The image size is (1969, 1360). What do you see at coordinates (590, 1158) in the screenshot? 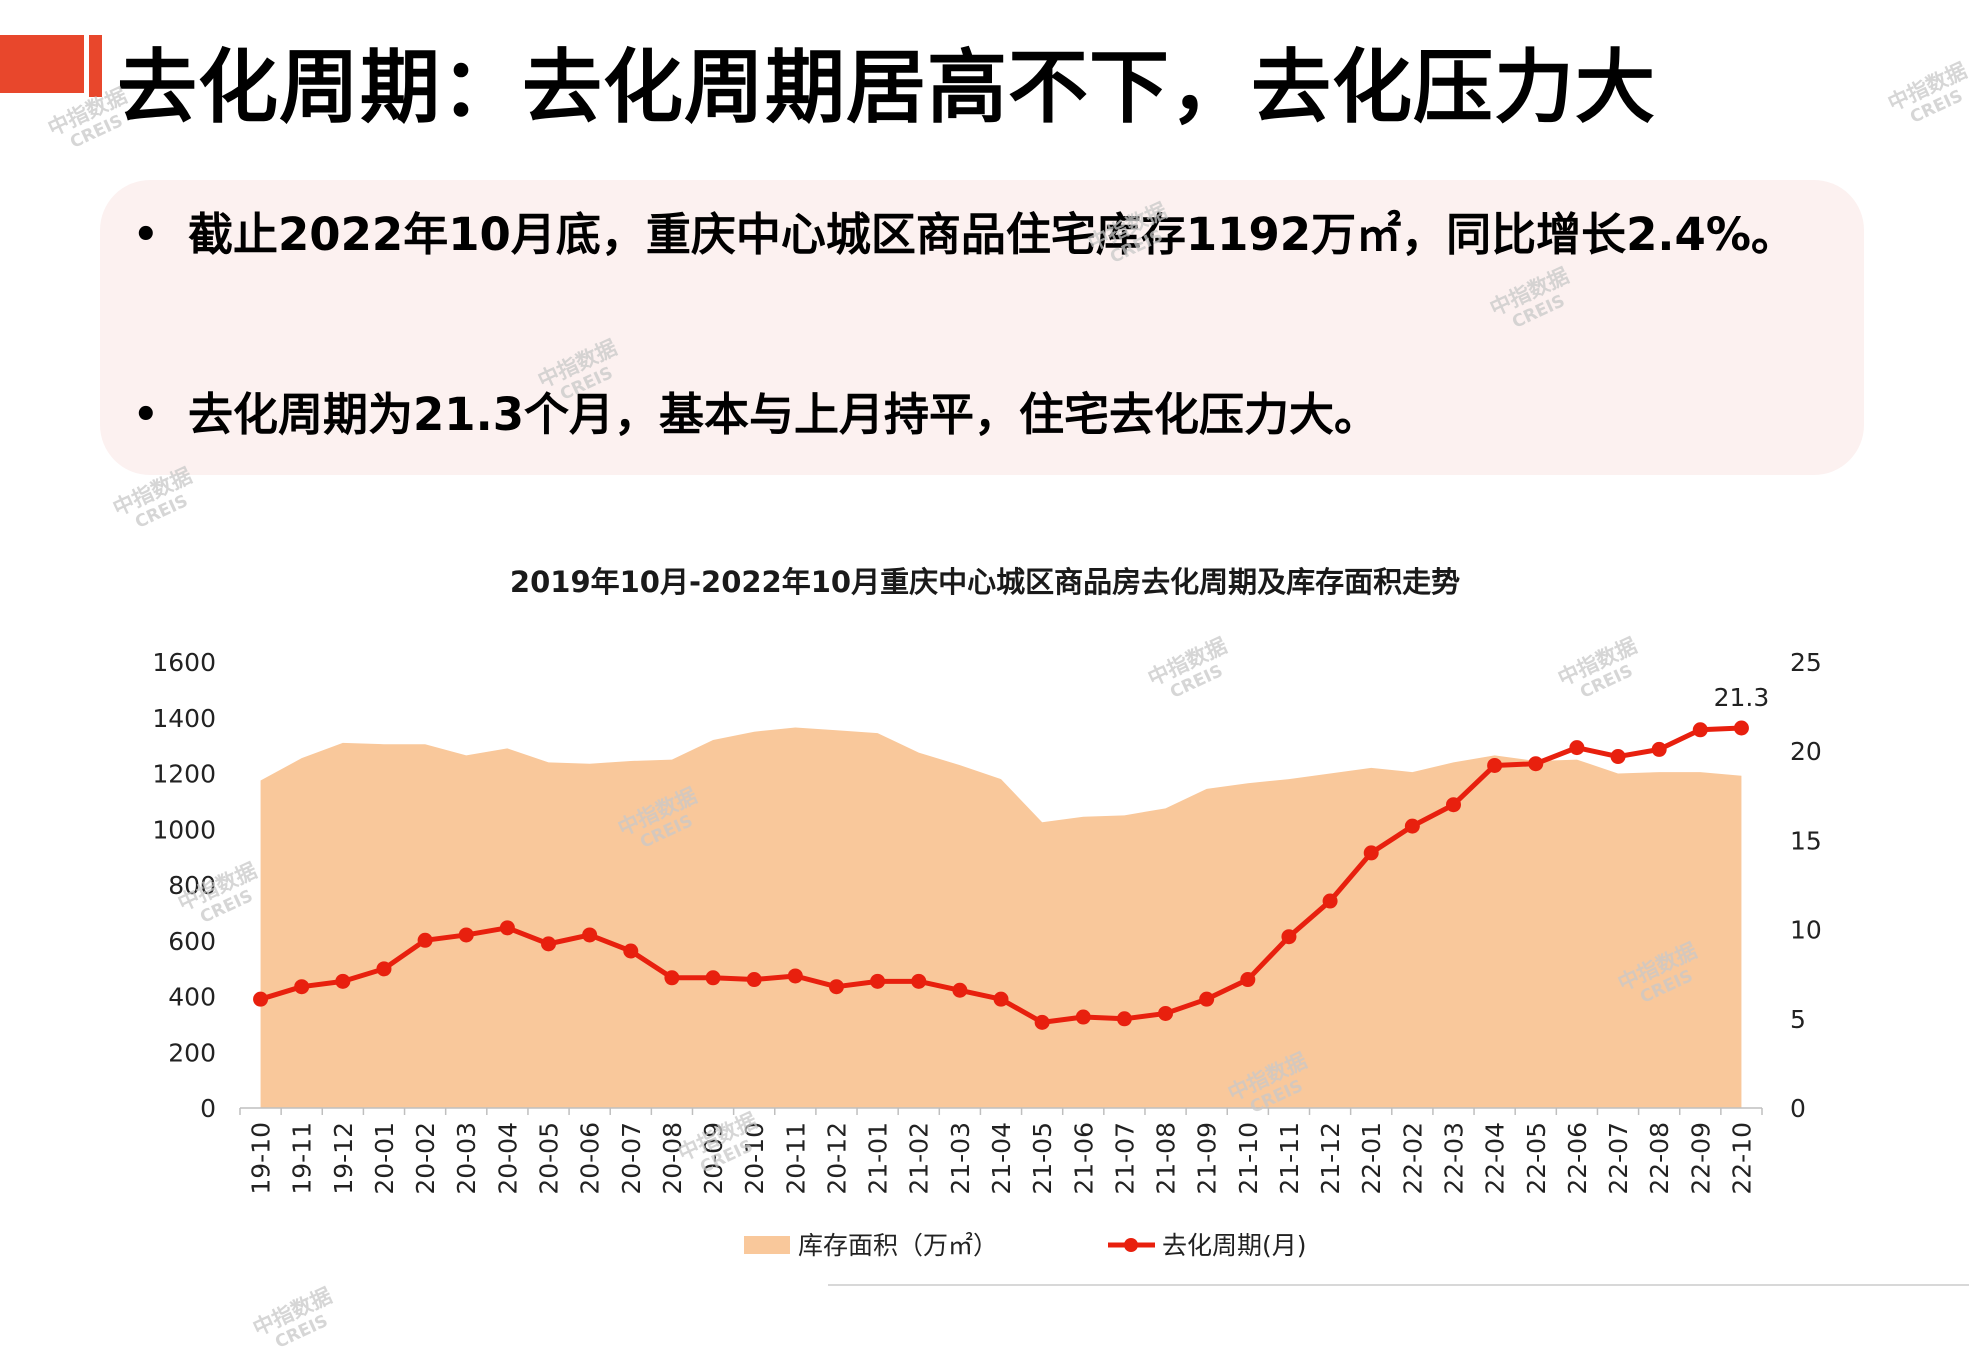
I see `x-tick-label: 20-06` at bounding box center [590, 1158].